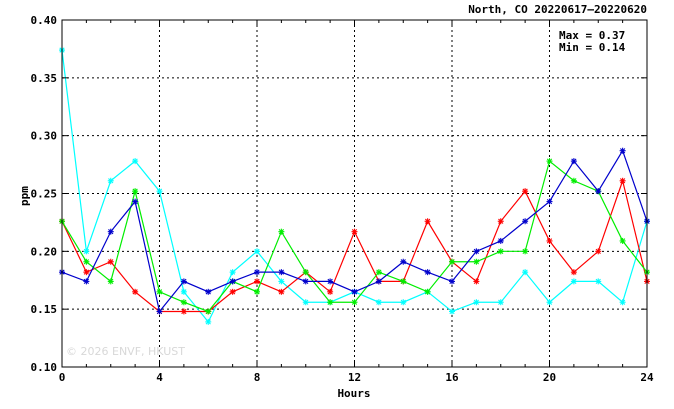  I want to click on y-axis-label: ppm, so click(24, 196).